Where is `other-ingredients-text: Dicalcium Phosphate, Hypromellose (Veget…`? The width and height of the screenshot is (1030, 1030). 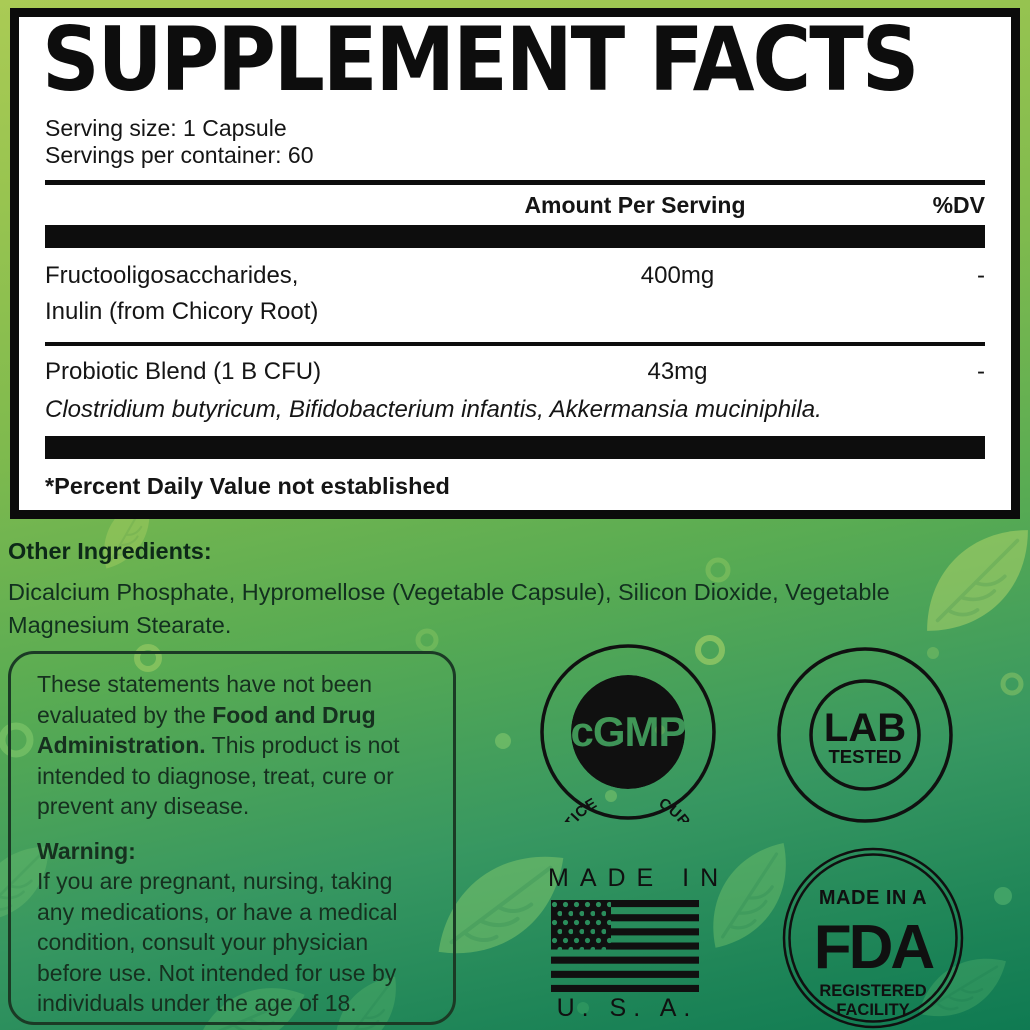 other-ingredients-text: Dicalcium Phosphate, Hypromellose (Veget… is located at coordinates (449, 608).